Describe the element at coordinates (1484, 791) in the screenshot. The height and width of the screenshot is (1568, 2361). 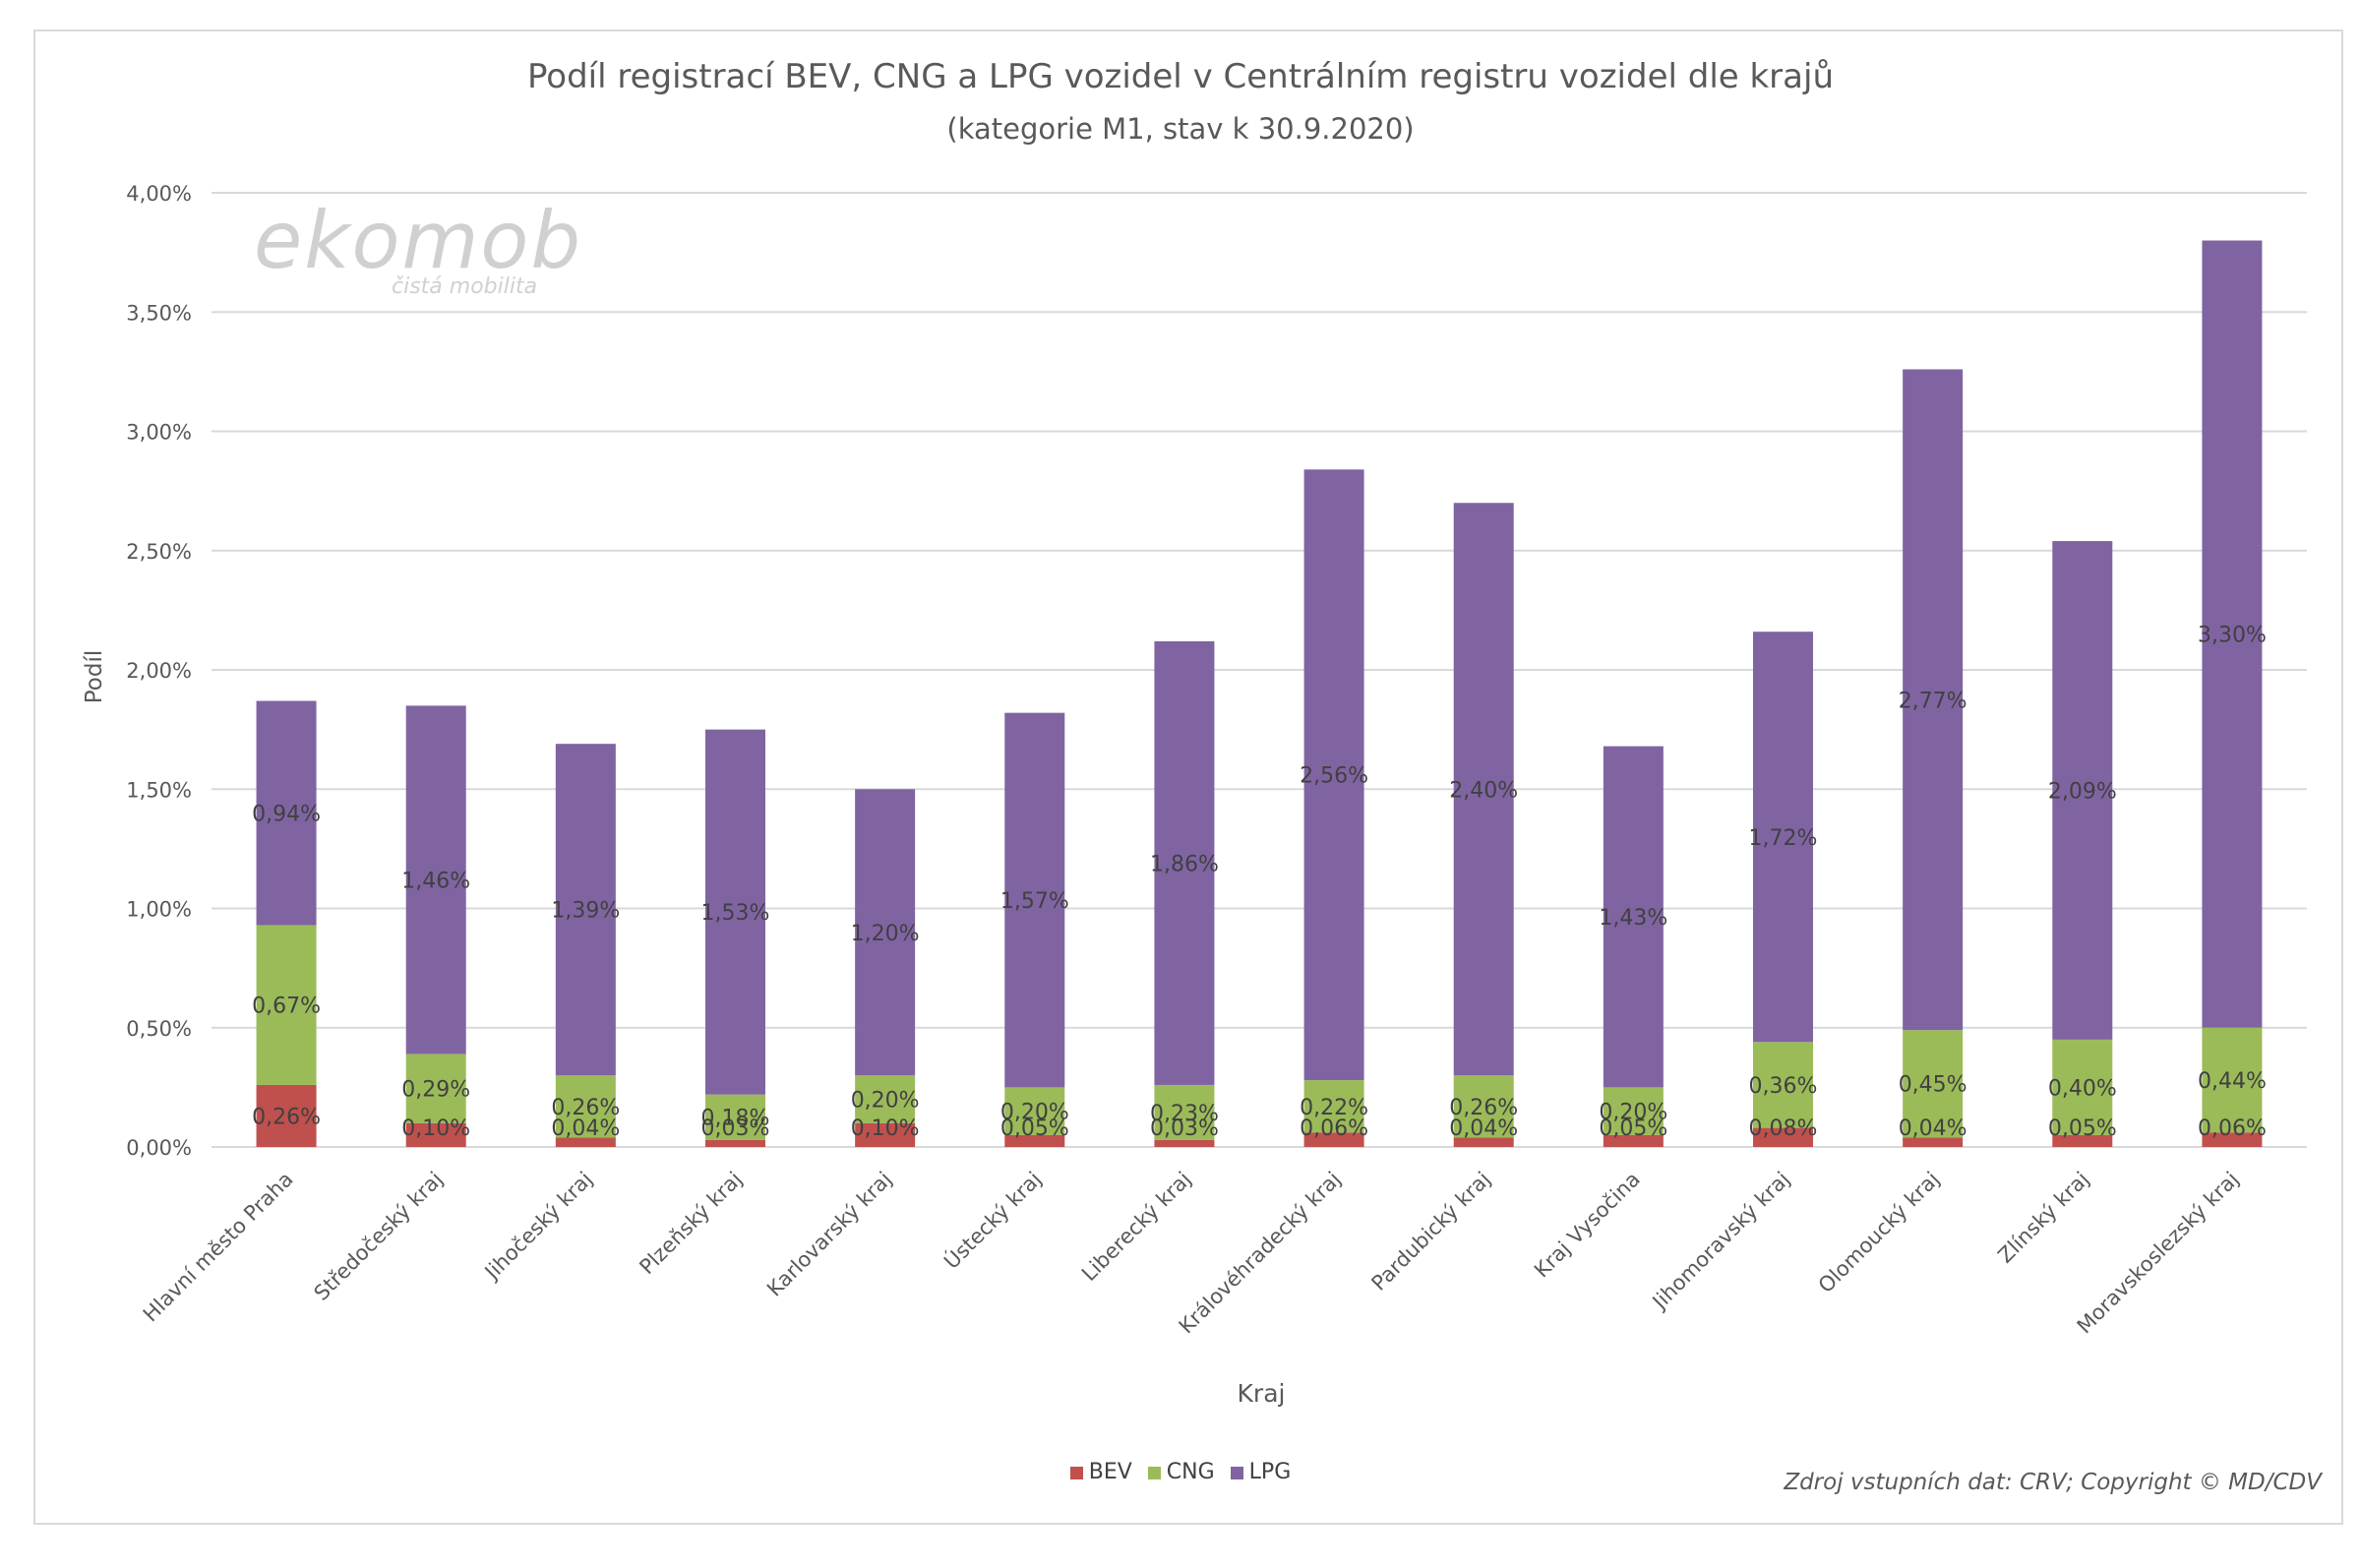
I see `data-label-lpg: 2,40%` at that location.